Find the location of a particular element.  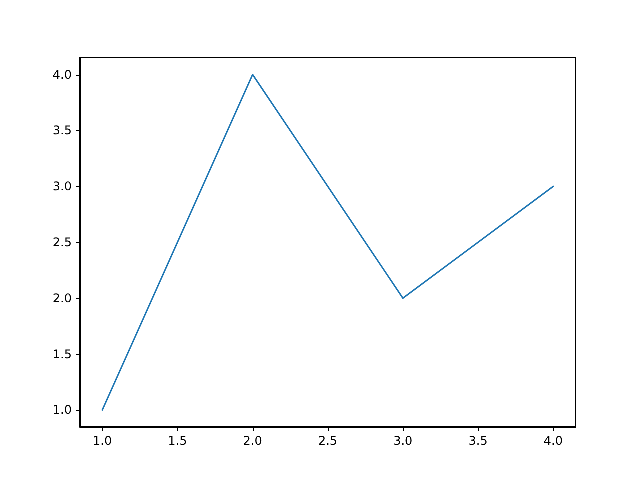

y-tick-label: 3.0 is located at coordinates (62, 187).